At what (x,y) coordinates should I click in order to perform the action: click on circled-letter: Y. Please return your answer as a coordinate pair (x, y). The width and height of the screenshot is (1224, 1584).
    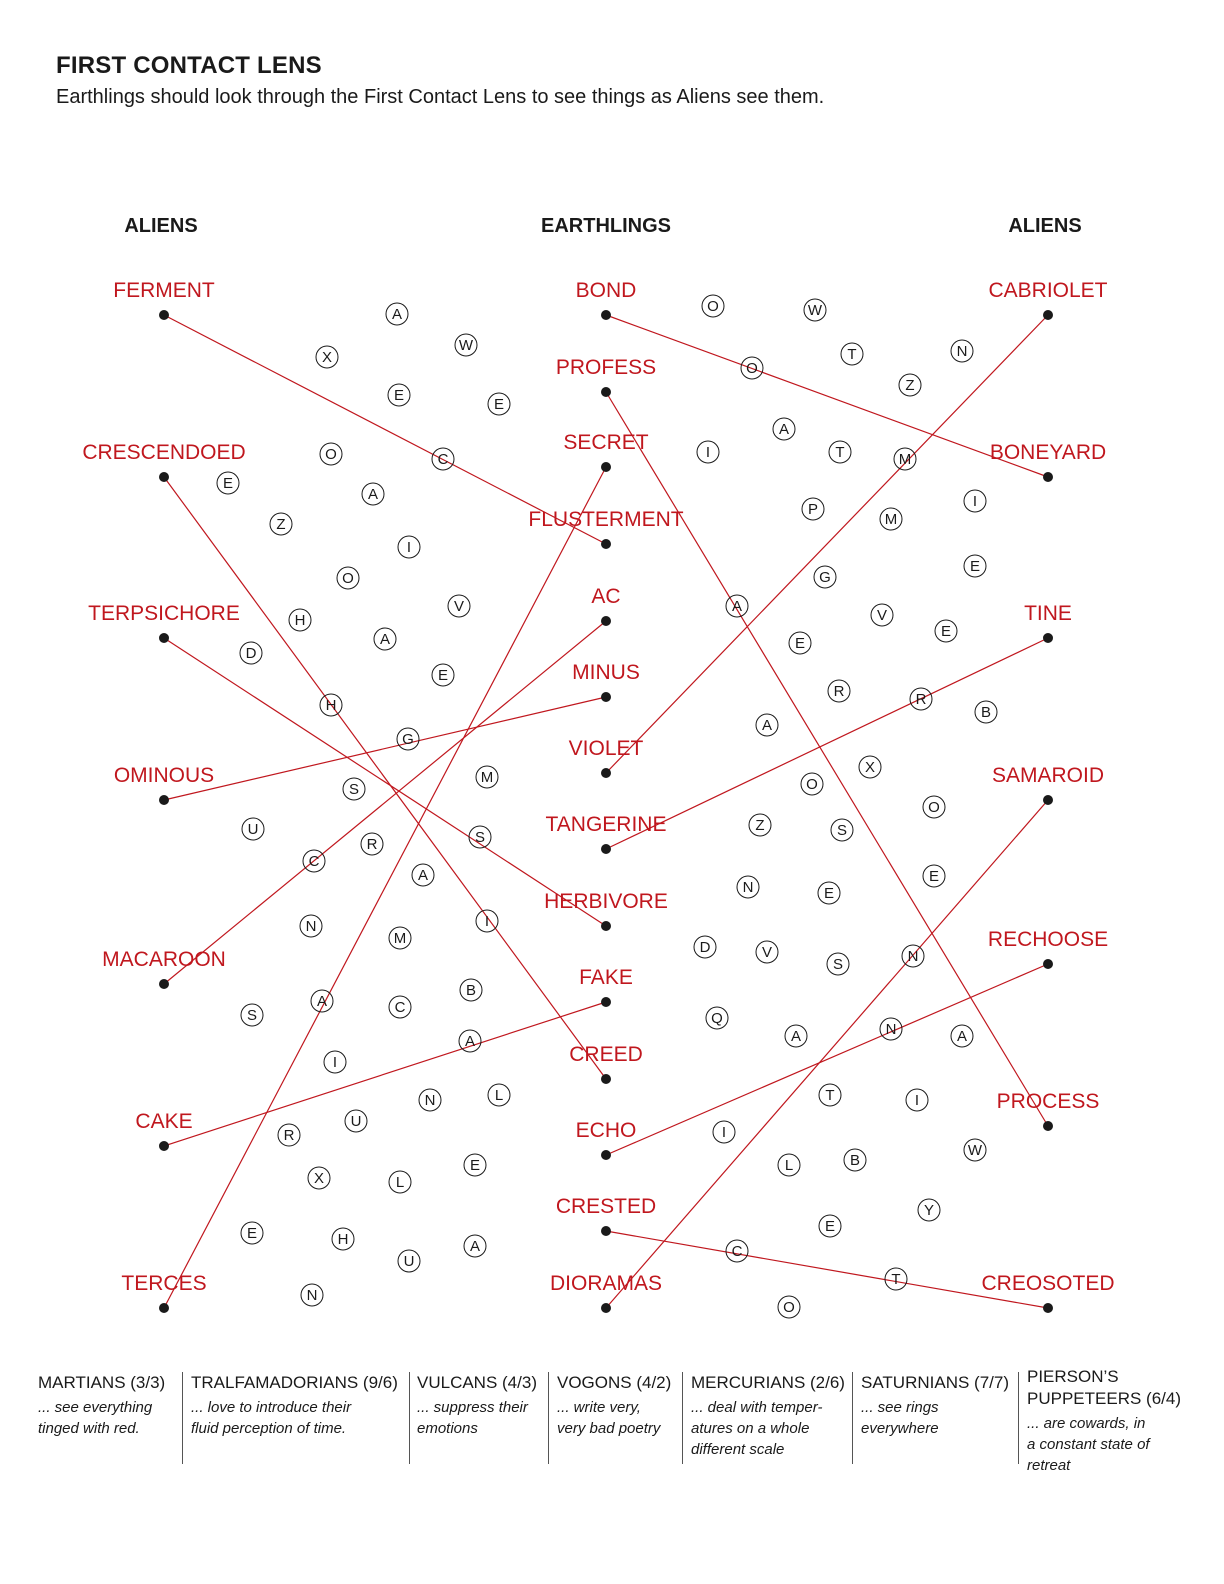
    Looking at the image, I should click on (929, 1210).